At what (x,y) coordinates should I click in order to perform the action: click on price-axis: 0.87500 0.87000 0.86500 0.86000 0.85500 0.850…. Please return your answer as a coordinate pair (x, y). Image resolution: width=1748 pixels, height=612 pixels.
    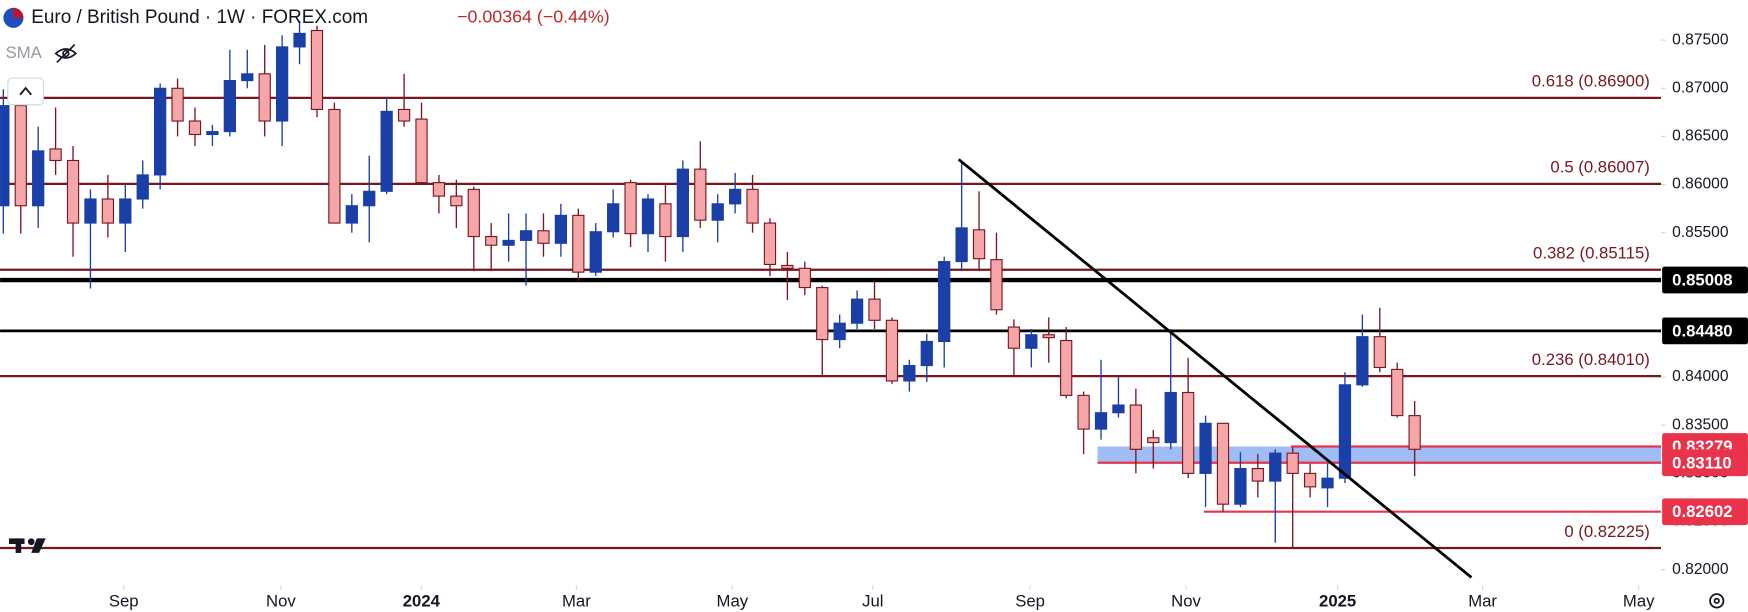
    Looking at the image, I should click on (1704, 304).